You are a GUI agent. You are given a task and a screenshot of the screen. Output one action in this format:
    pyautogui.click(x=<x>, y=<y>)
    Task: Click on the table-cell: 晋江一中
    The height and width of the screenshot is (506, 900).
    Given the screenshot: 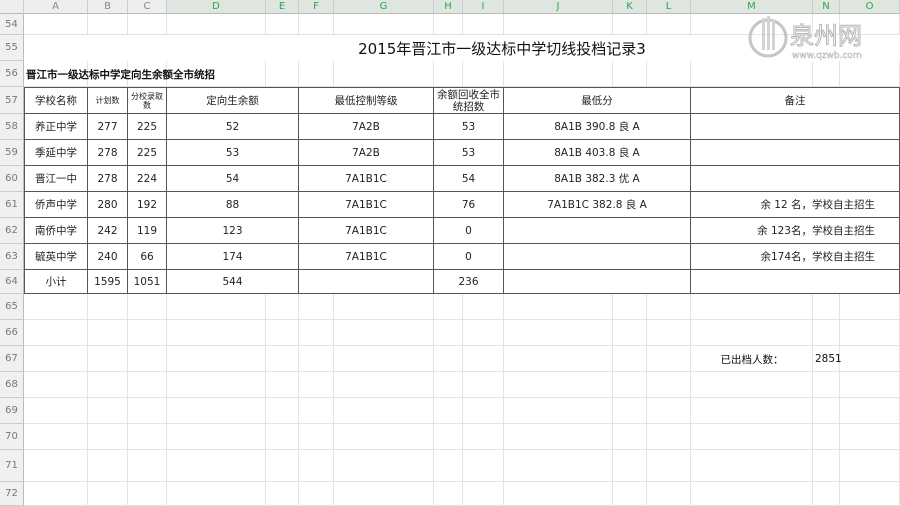 What is the action you would take?
    pyautogui.click(x=56, y=179)
    